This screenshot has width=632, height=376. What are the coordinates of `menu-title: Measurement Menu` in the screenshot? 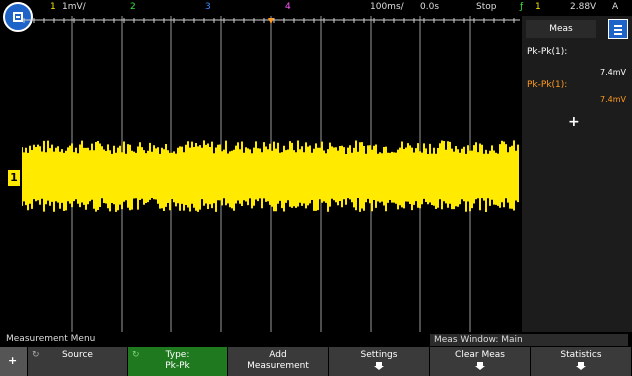 It's located at (51, 339).